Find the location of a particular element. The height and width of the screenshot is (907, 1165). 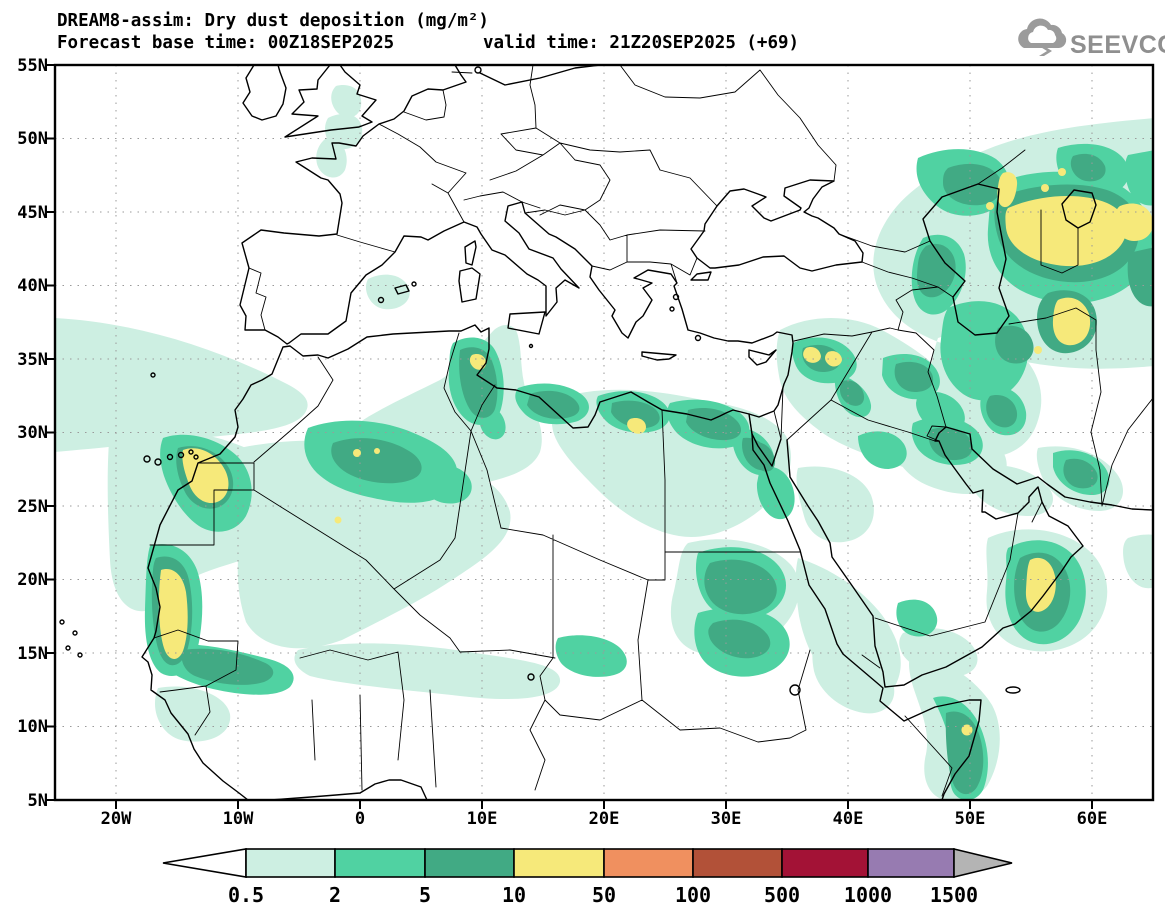

colorbar-over-arrow is located at coordinates (983, 863).